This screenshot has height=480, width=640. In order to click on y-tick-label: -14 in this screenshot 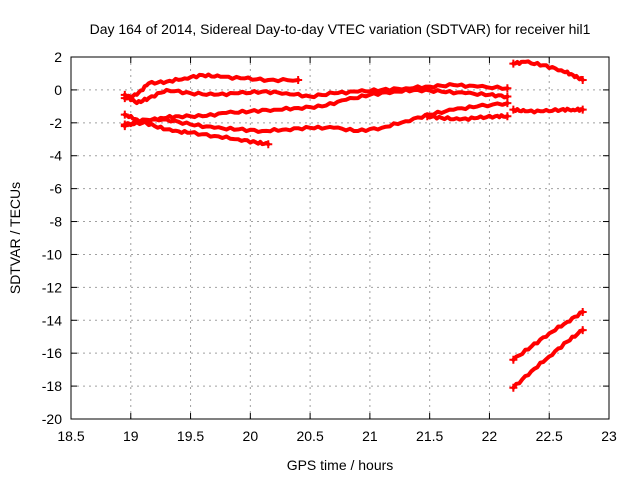, I will do `click(52, 320)`.